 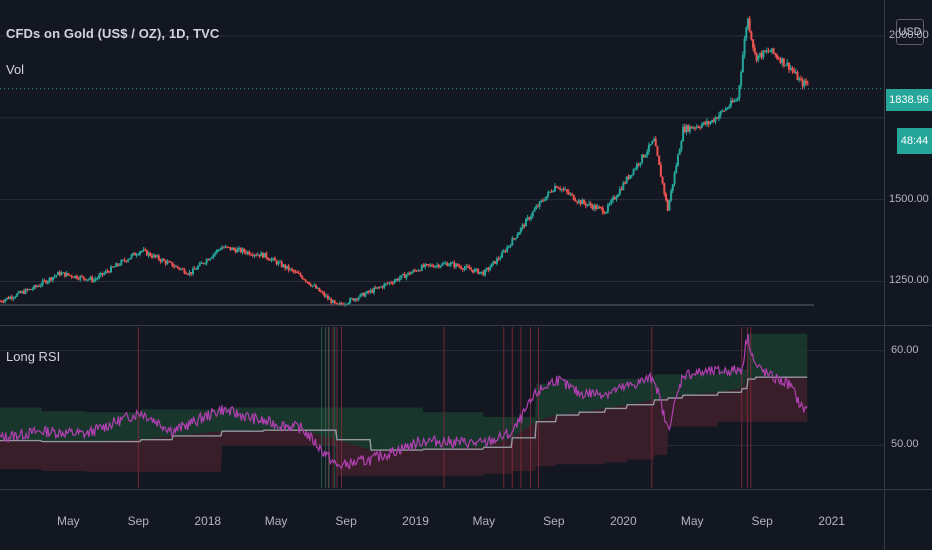 I want to click on price-axis-tick: 1250.00, so click(x=909, y=280).